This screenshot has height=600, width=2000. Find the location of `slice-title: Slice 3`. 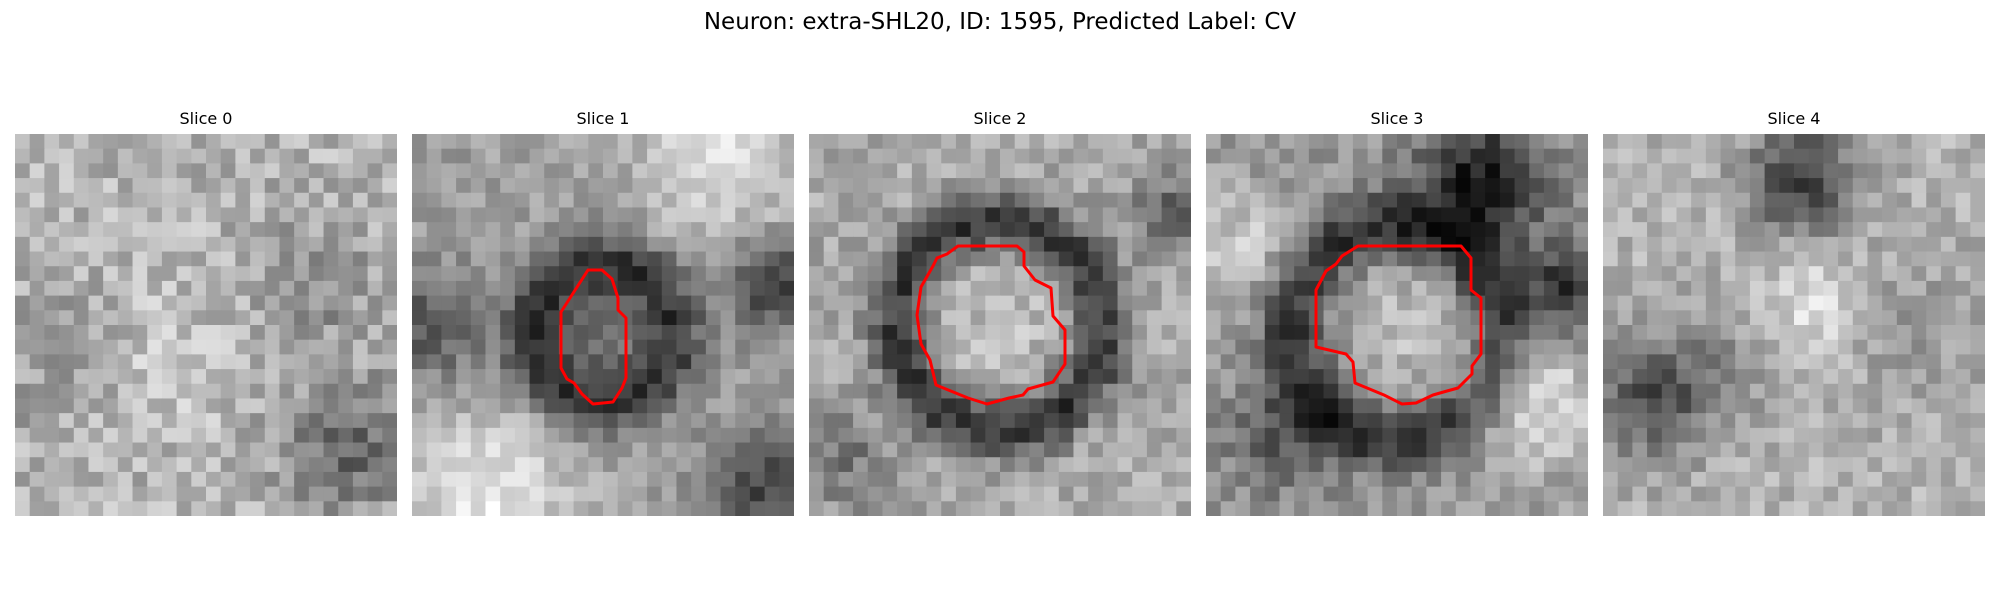

slice-title: Slice 3 is located at coordinates (1397, 118).